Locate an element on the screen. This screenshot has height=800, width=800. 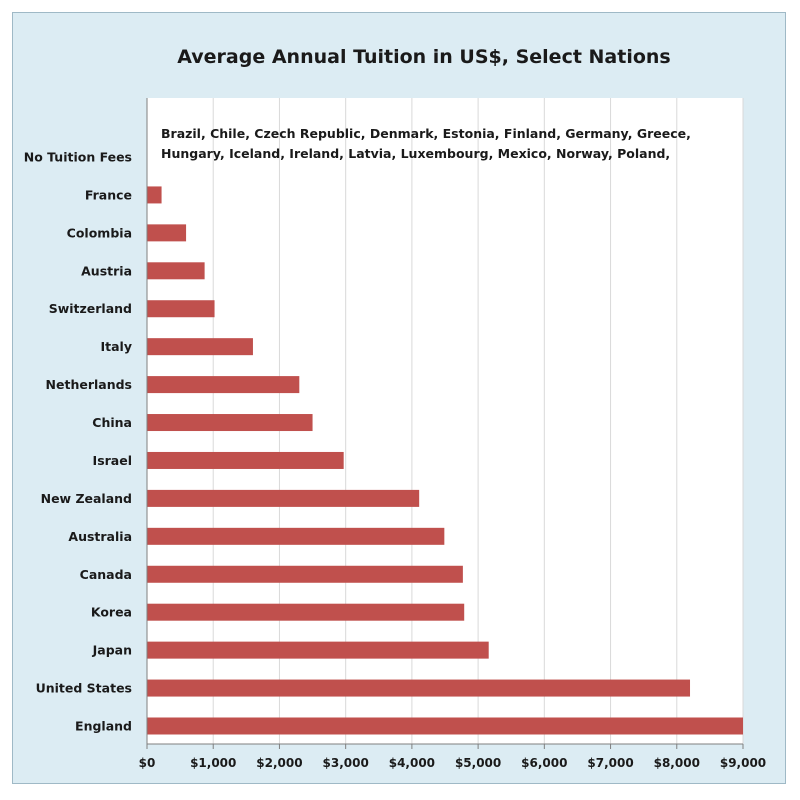
x-tick-label: $0 is located at coordinates (147, 763).